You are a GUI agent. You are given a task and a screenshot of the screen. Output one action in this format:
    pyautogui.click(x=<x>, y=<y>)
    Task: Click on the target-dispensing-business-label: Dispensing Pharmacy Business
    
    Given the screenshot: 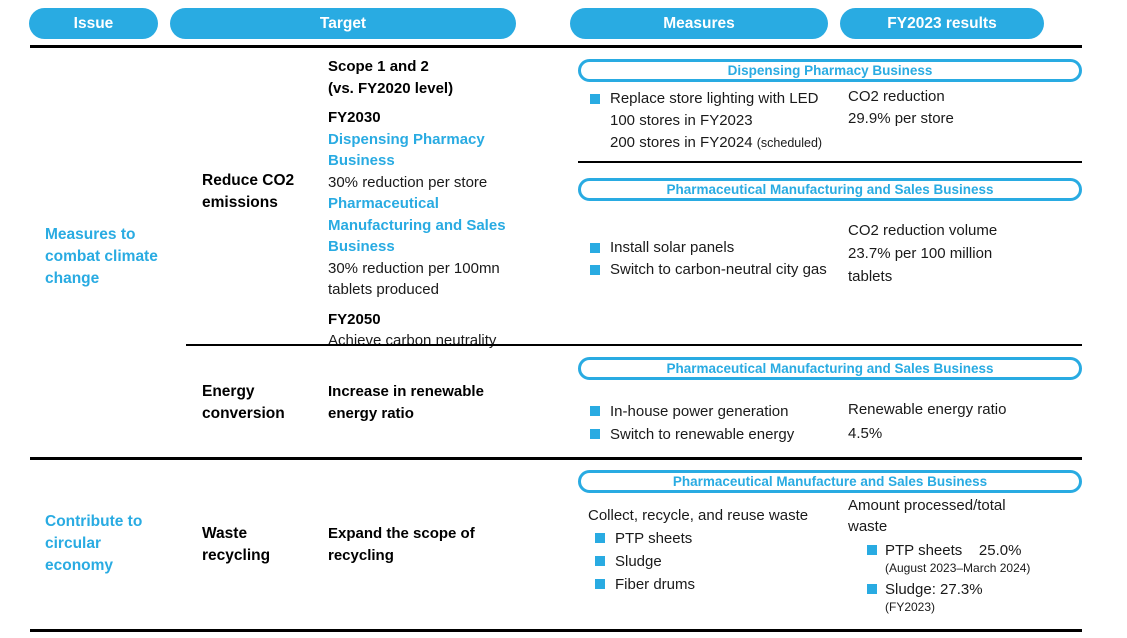 What is the action you would take?
    pyautogui.click(x=406, y=150)
    